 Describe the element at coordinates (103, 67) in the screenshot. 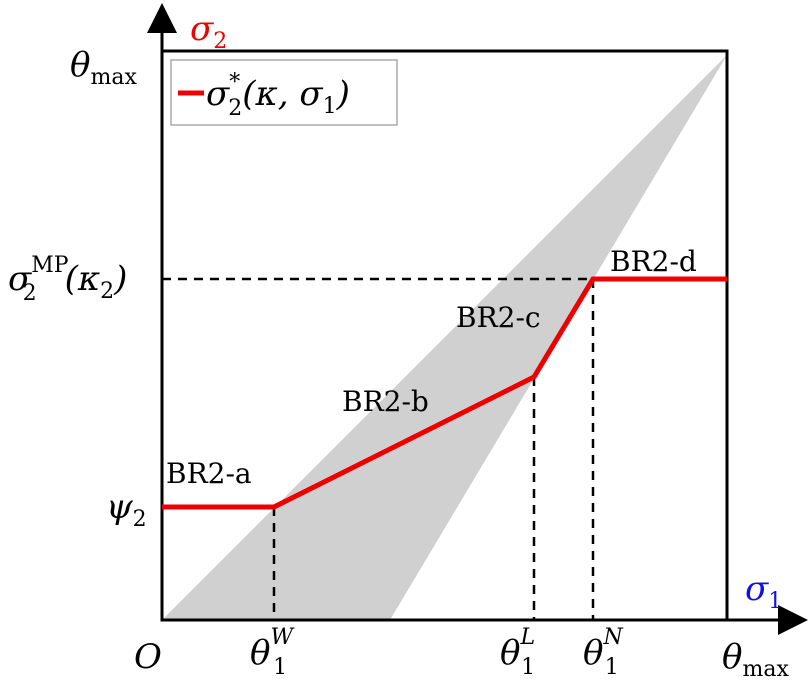

I see `y-tick: θmax` at that location.